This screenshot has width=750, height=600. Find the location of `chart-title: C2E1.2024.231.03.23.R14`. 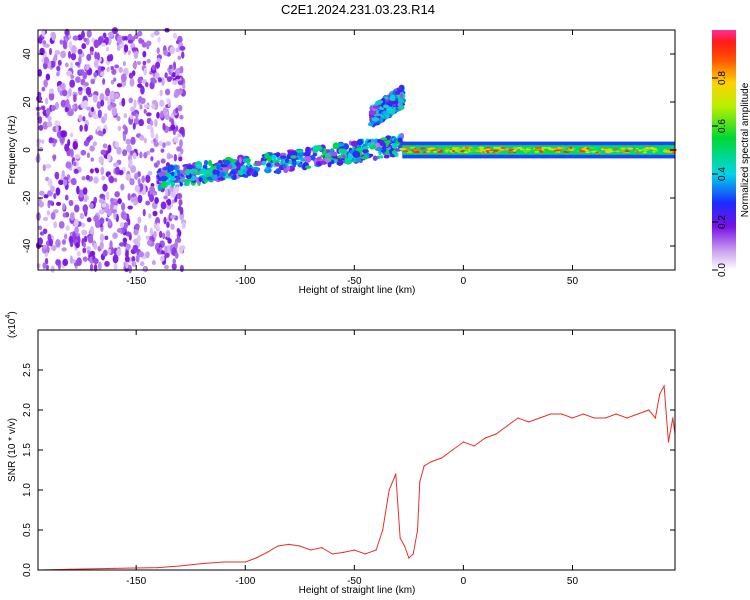

chart-title: C2E1.2024.231.03.23.R14 is located at coordinates (358, 9).